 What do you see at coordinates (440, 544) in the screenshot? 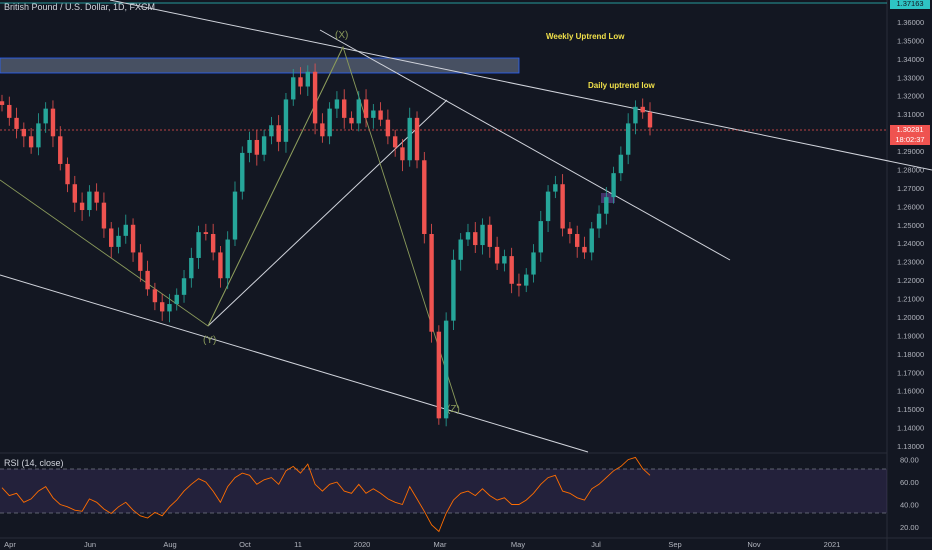
I see `time-tick-label: Mar` at bounding box center [440, 544].